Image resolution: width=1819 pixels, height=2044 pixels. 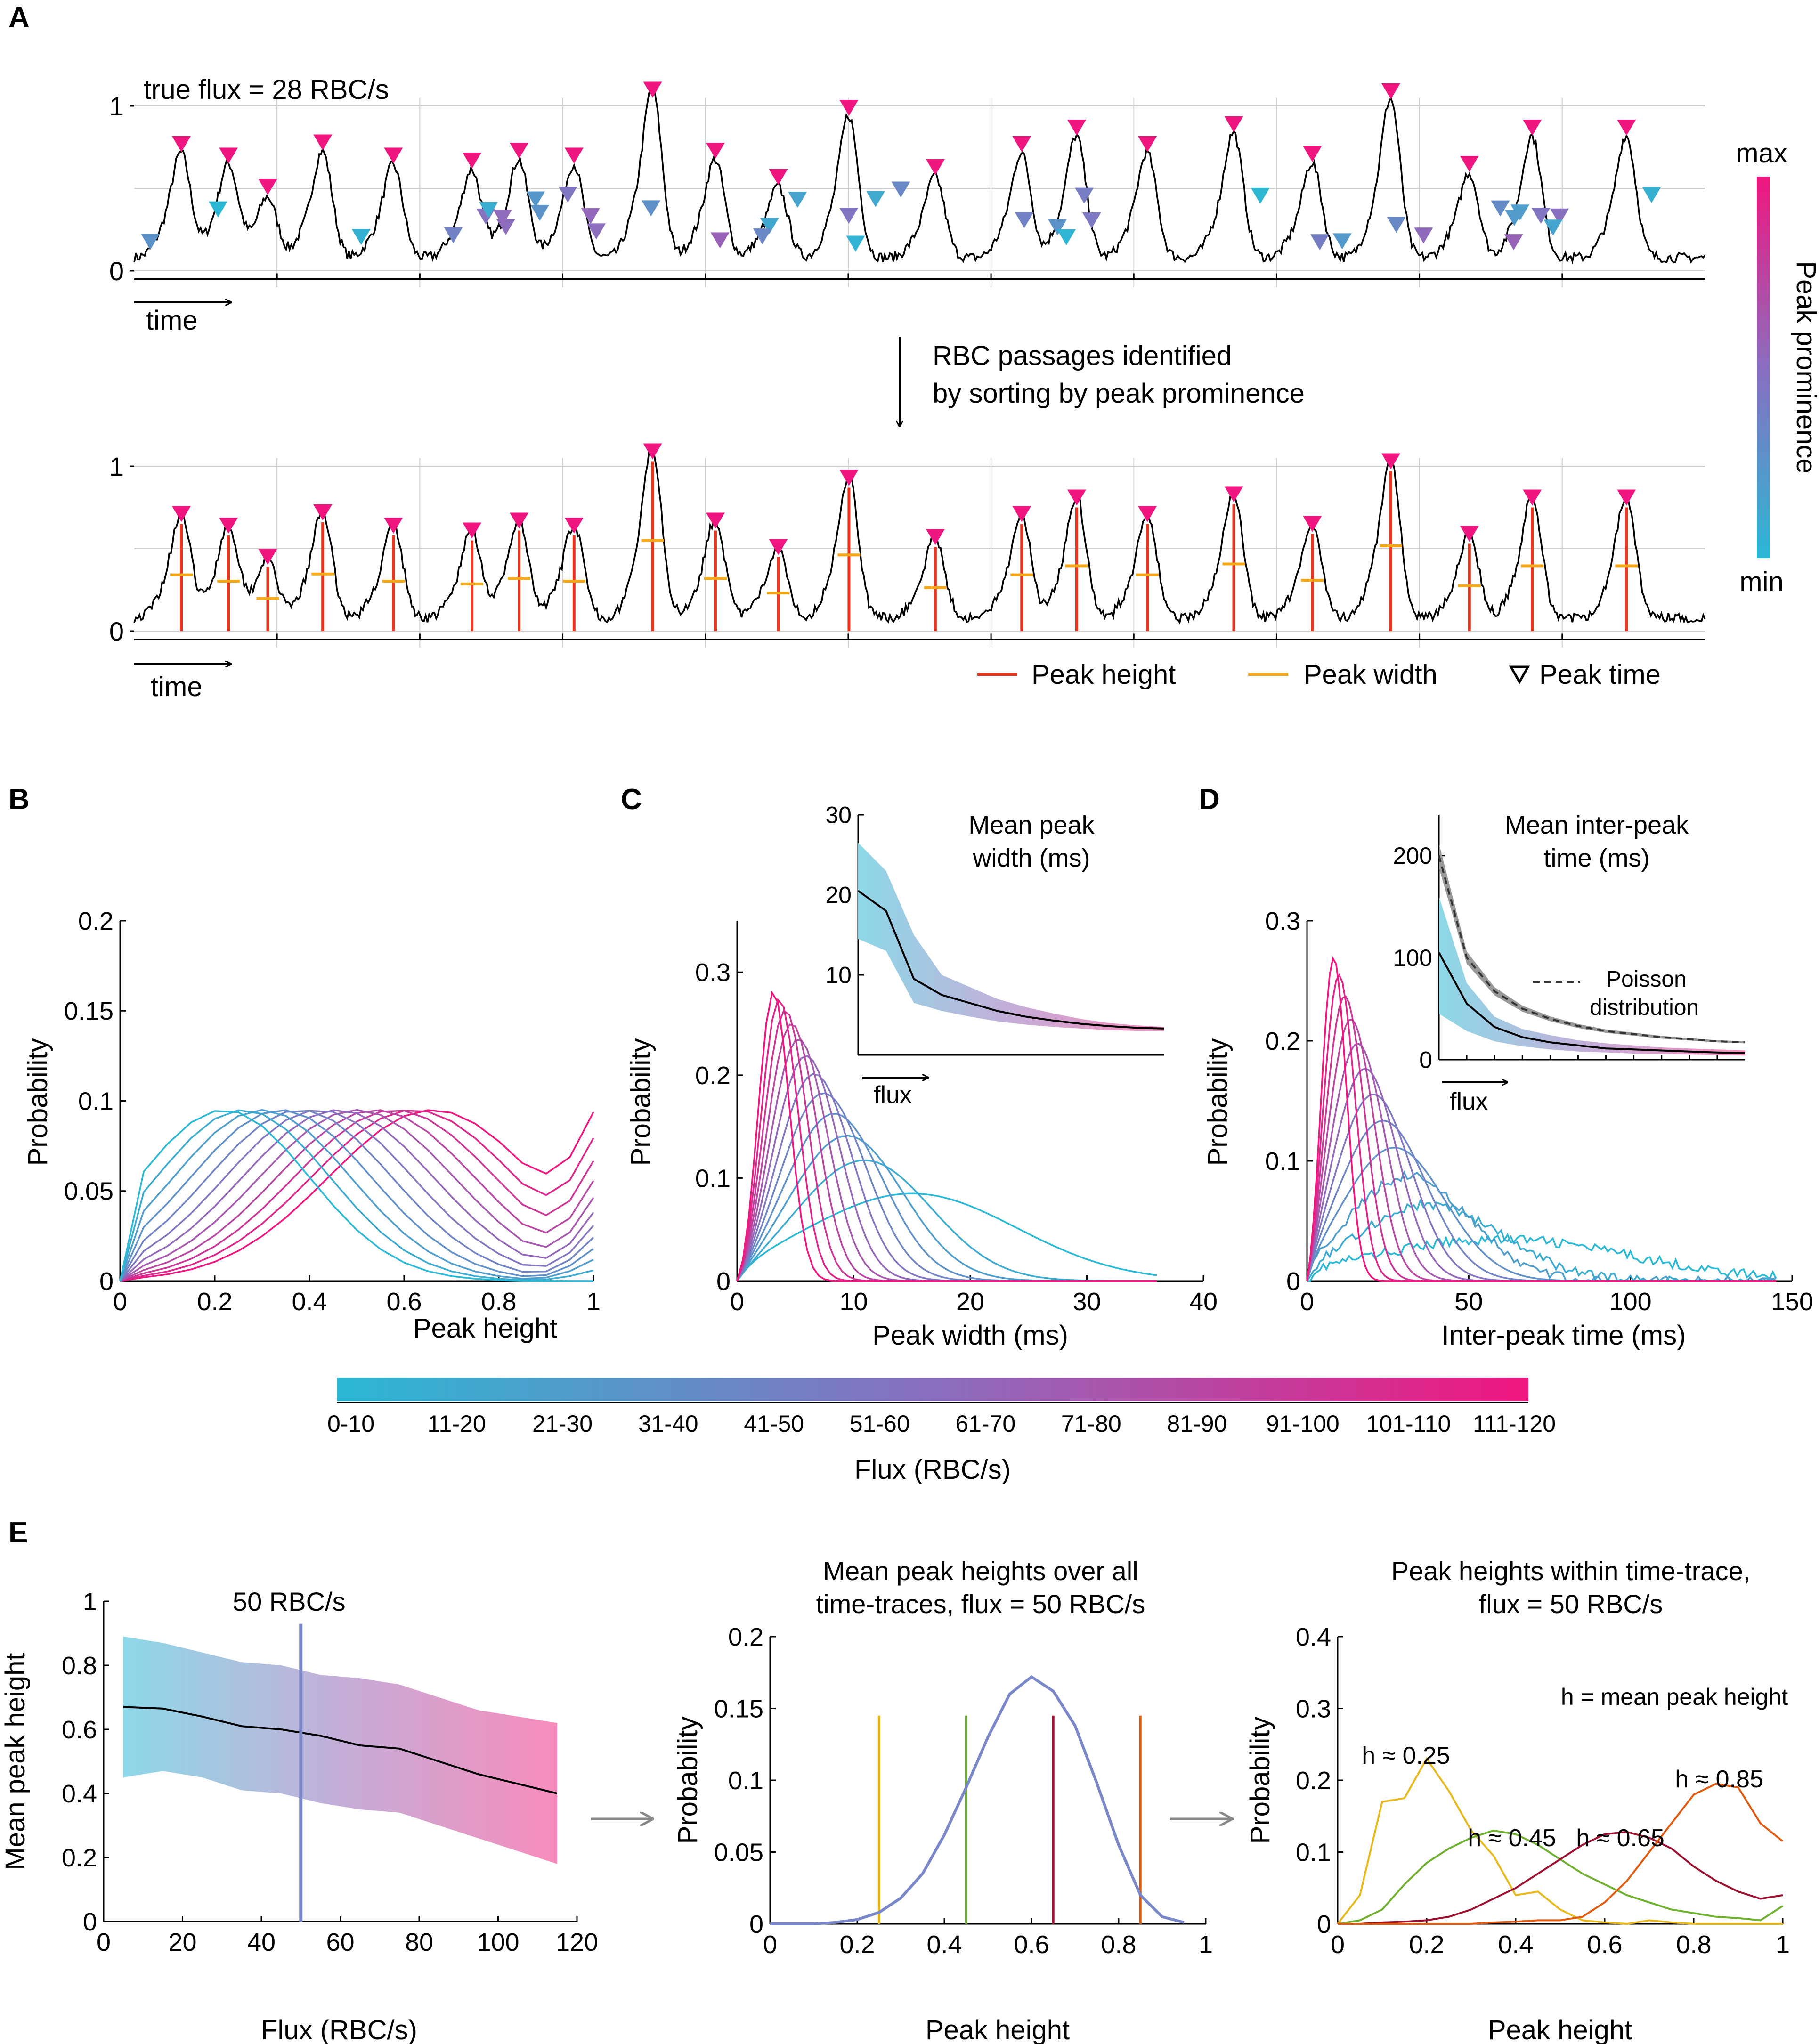 What do you see at coordinates (79, 1666) in the screenshot?
I see `e1-ytick-label: 0.8` at bounding box center [79, 1666].